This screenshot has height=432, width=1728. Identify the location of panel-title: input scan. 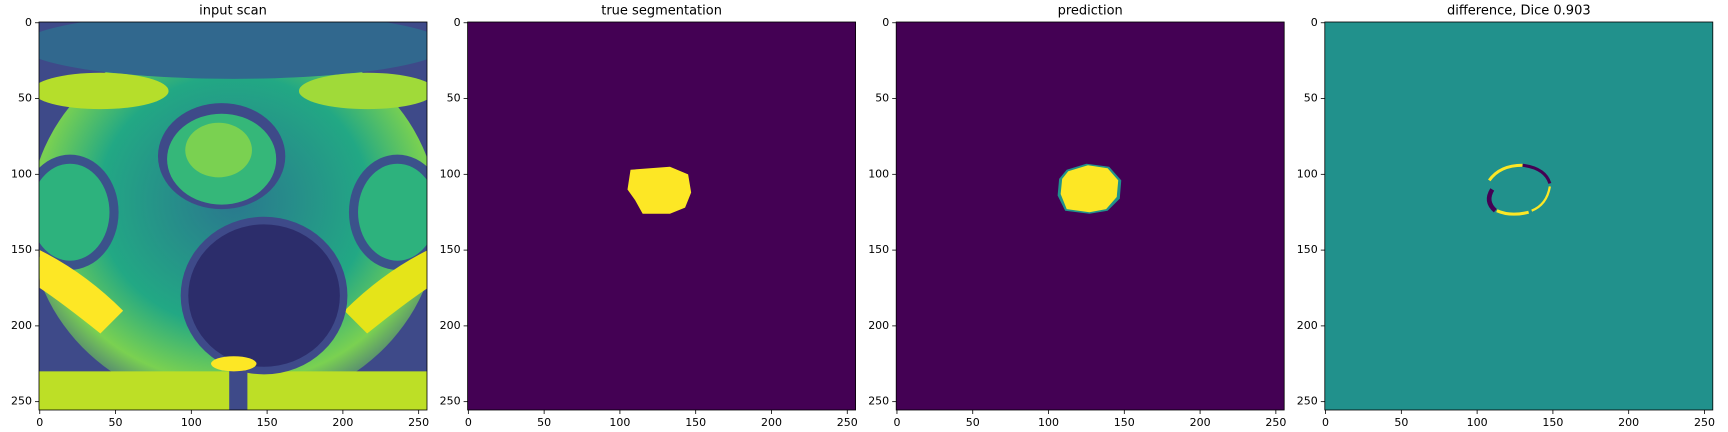
(233, 11).